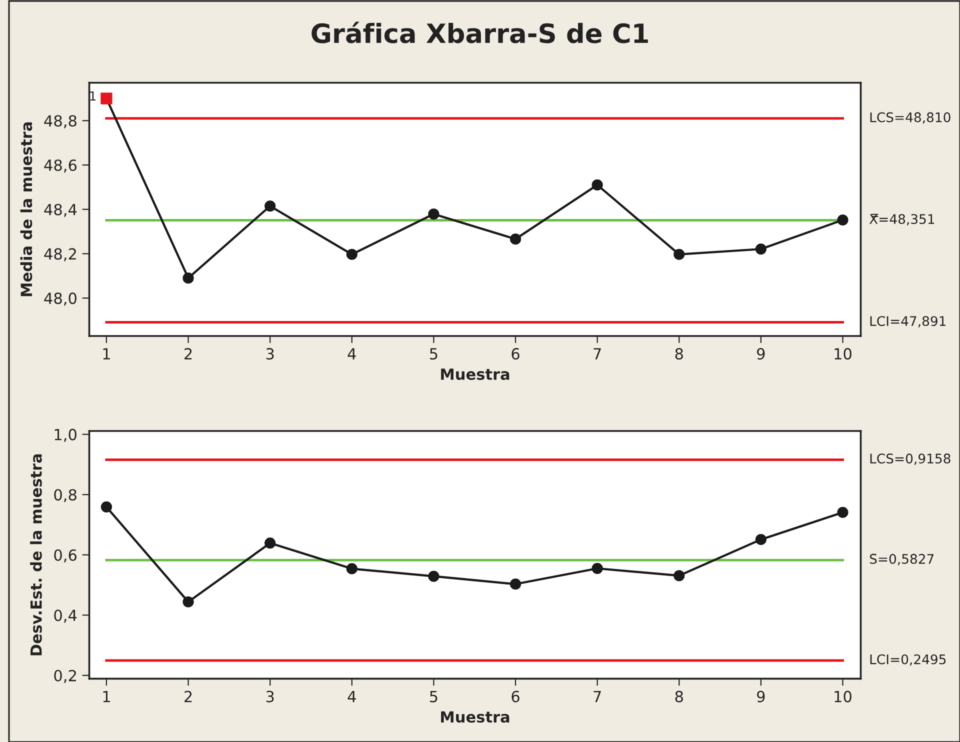  I want to click on ref-line-label: LCS=0,9158, so click(910, 459).